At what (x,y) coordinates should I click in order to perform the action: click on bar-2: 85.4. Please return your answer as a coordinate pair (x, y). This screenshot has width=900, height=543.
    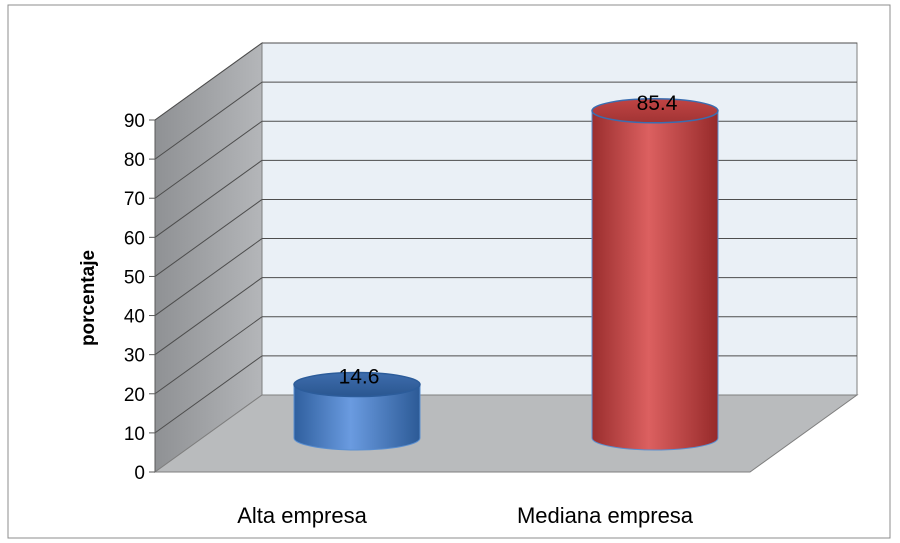
    Looking at the image, I should click on (655, 271).